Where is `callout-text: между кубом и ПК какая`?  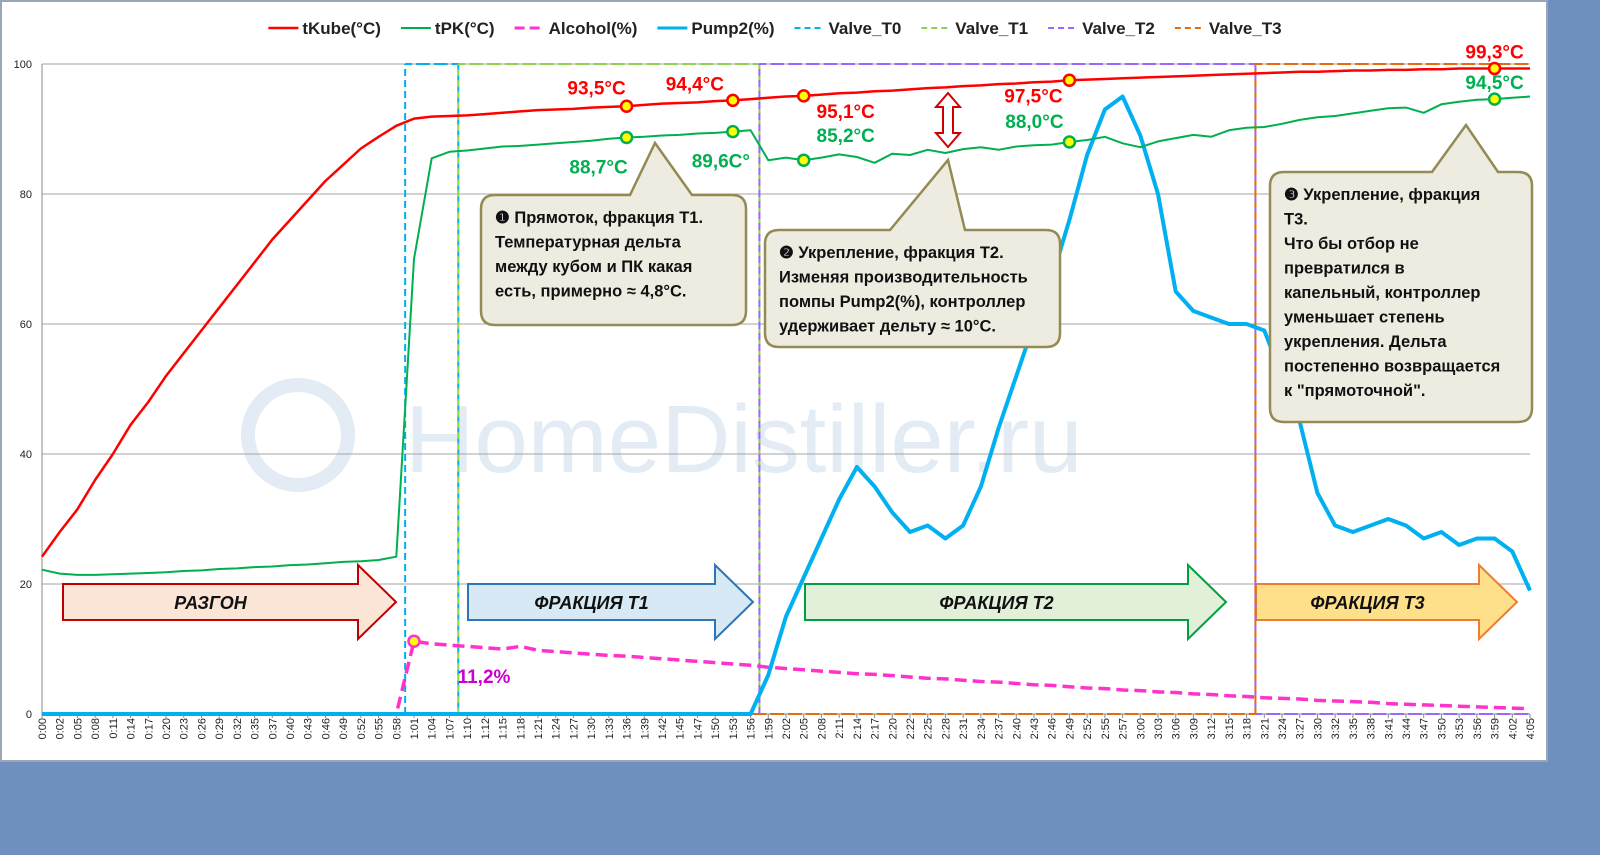
callout-text: между кубом и ПК какая is located at coordinates (593, 267).